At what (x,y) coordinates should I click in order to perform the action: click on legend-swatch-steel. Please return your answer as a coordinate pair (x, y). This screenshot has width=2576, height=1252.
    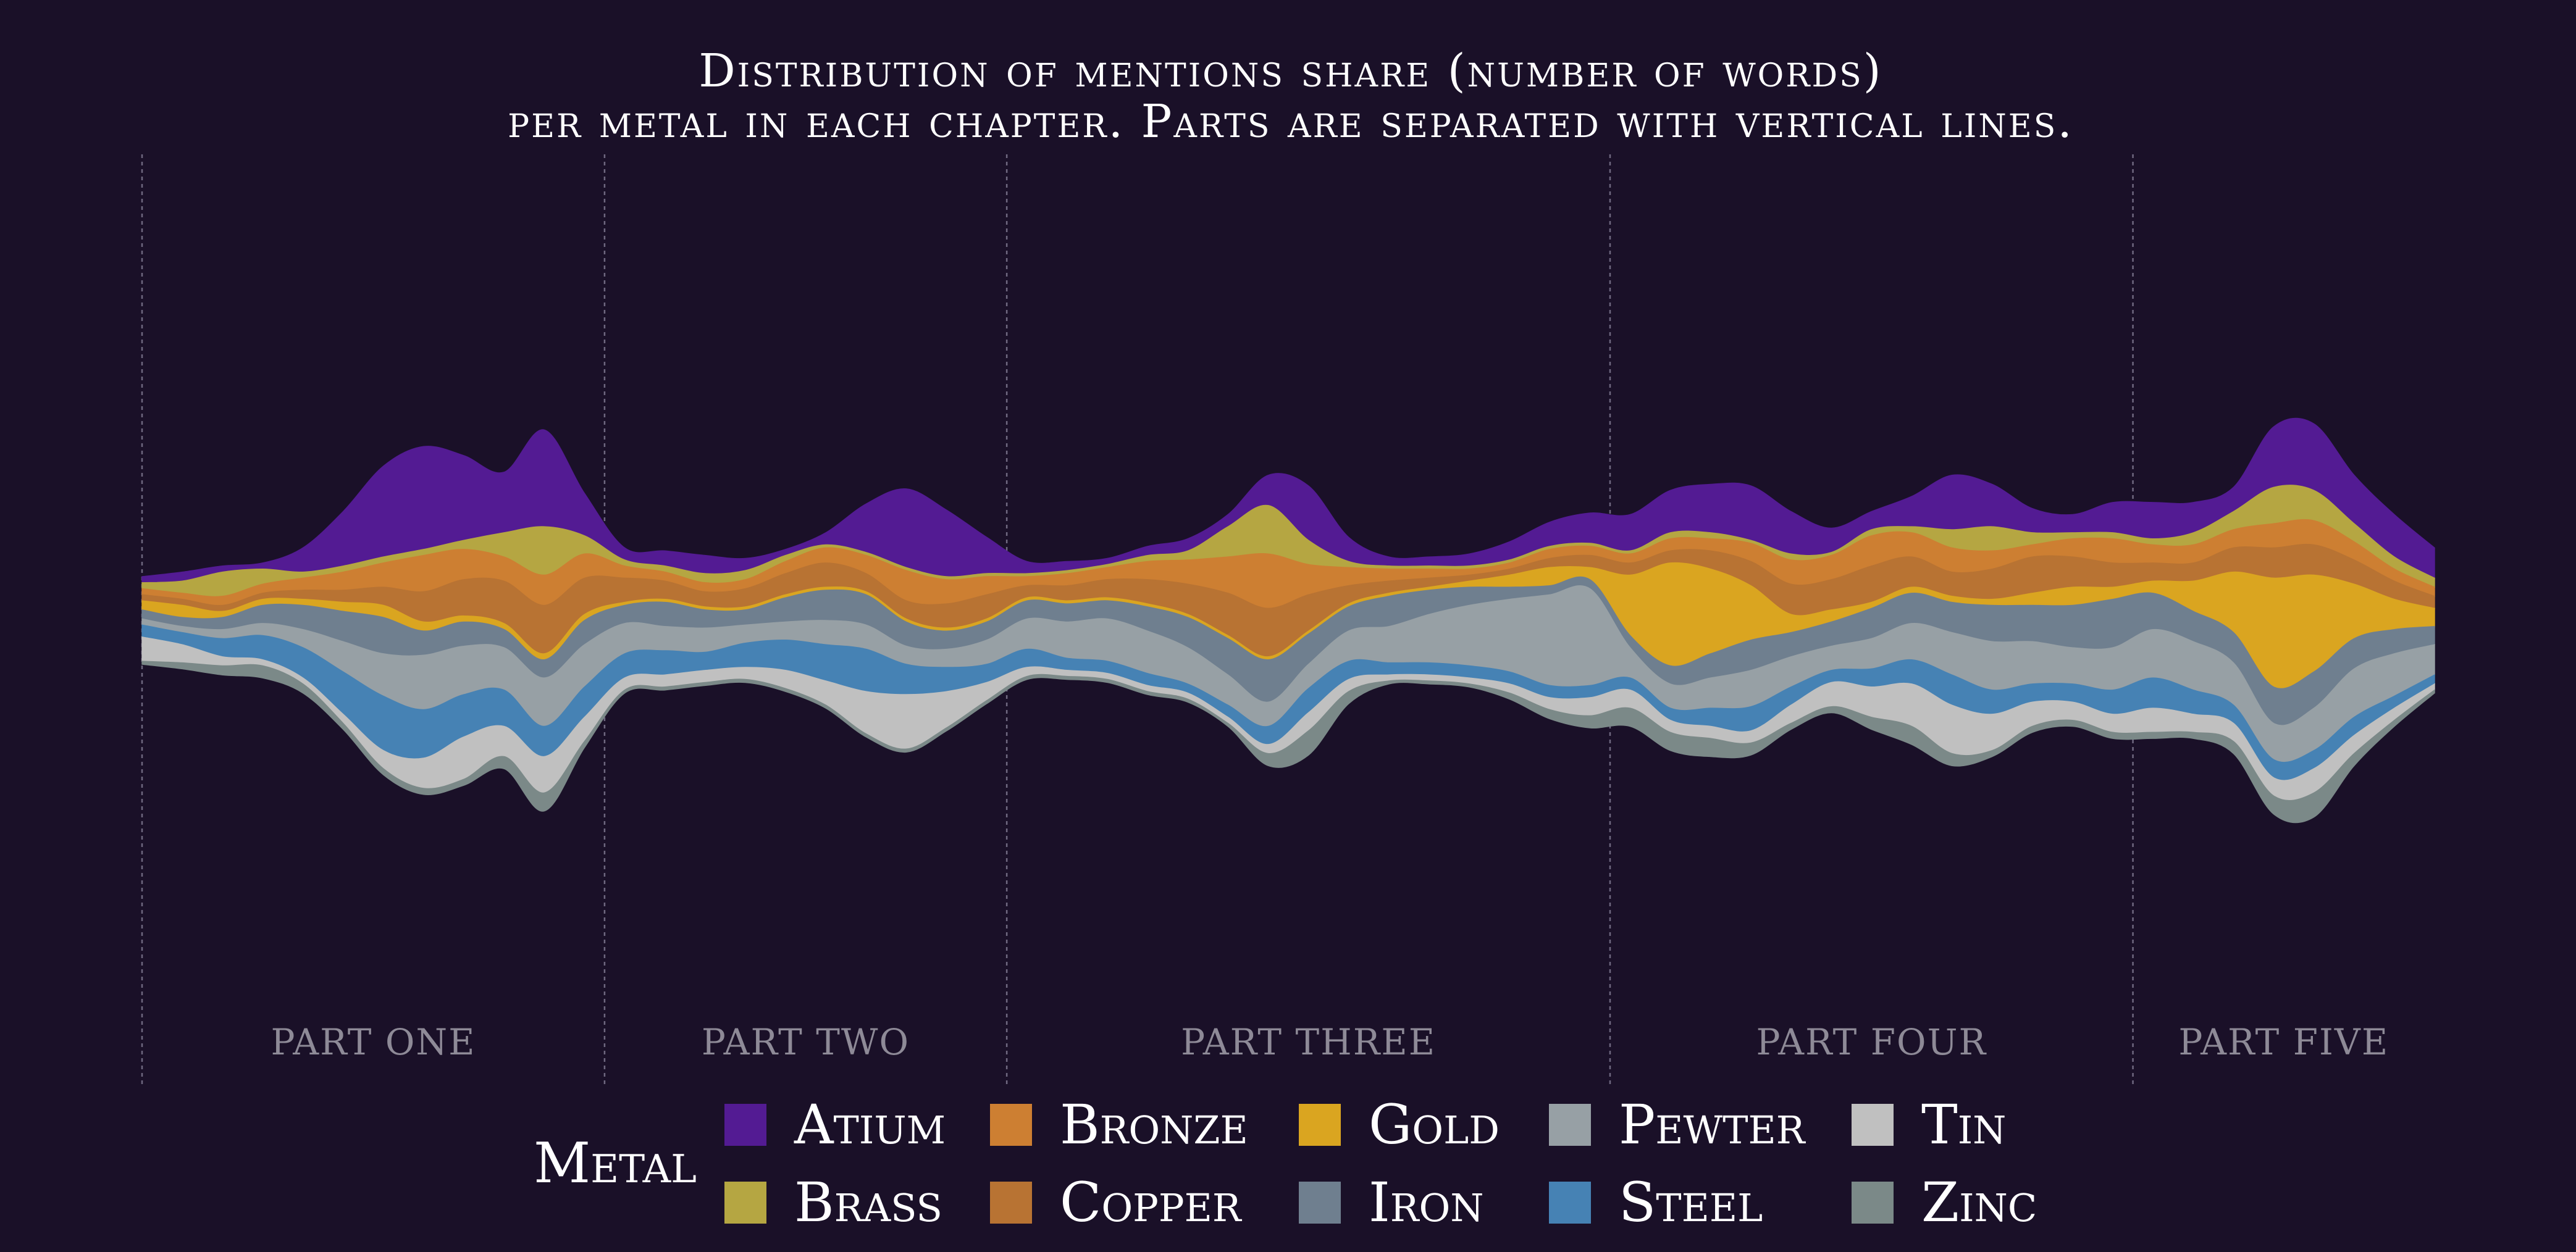
    Looking at the image, I should click on (1570, 1203).